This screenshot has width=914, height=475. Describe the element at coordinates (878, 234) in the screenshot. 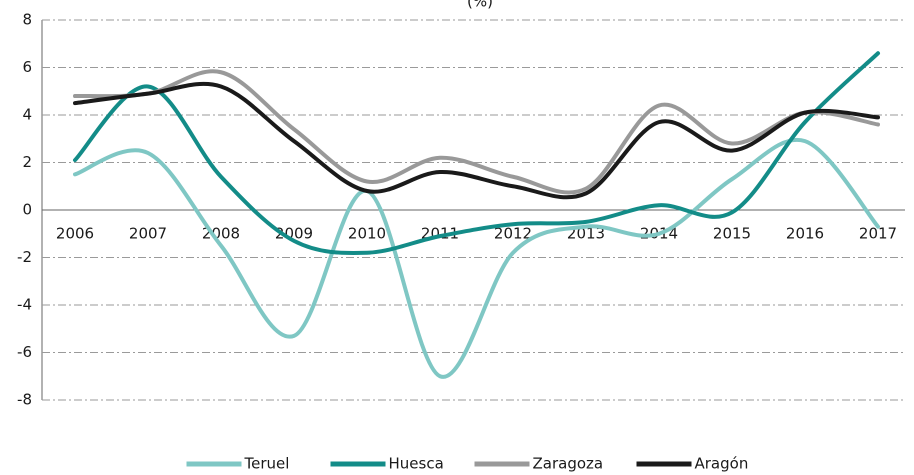

I see `x-tick-label: 2017` at that location.